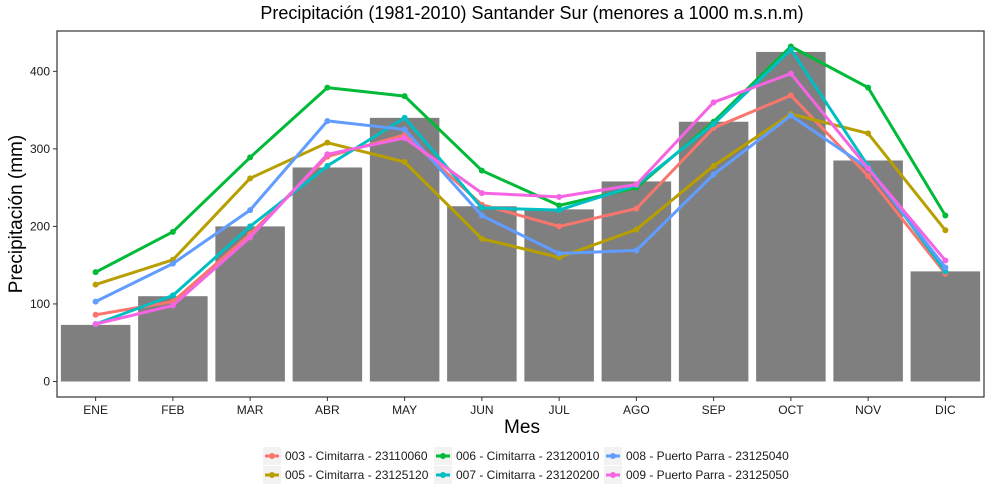 The width and height of the screenshot is (1000, 500). What do you see at coordinates (559, 410) in the screenshot?
I see `x-tick-label: JUL` at bounding box center [559, 410].